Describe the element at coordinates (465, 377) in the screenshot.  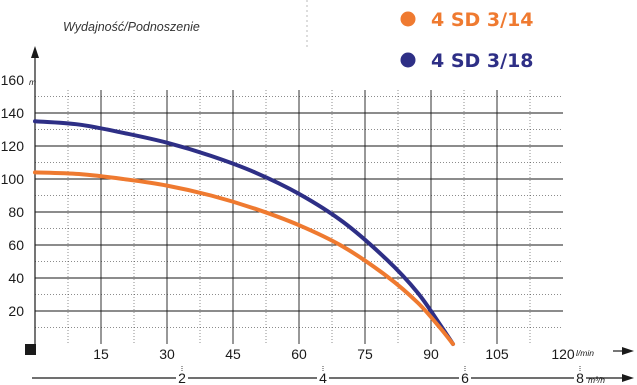
I see `secondary-tick-label: 6` at that location.